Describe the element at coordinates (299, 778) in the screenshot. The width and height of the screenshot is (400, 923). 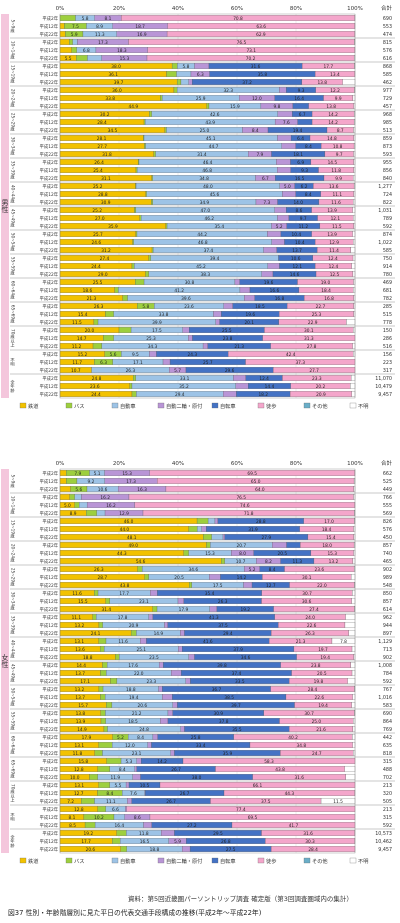
I see `data-label: 31.6` at that location.